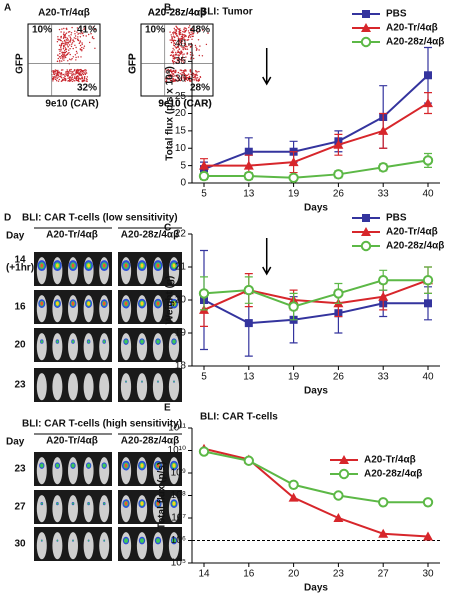 The image size is (474, 594). What do you see at coordinates (183, 165) in the screenshot?
I see `y-tick-label: 5` at bounding box center [183, 165].